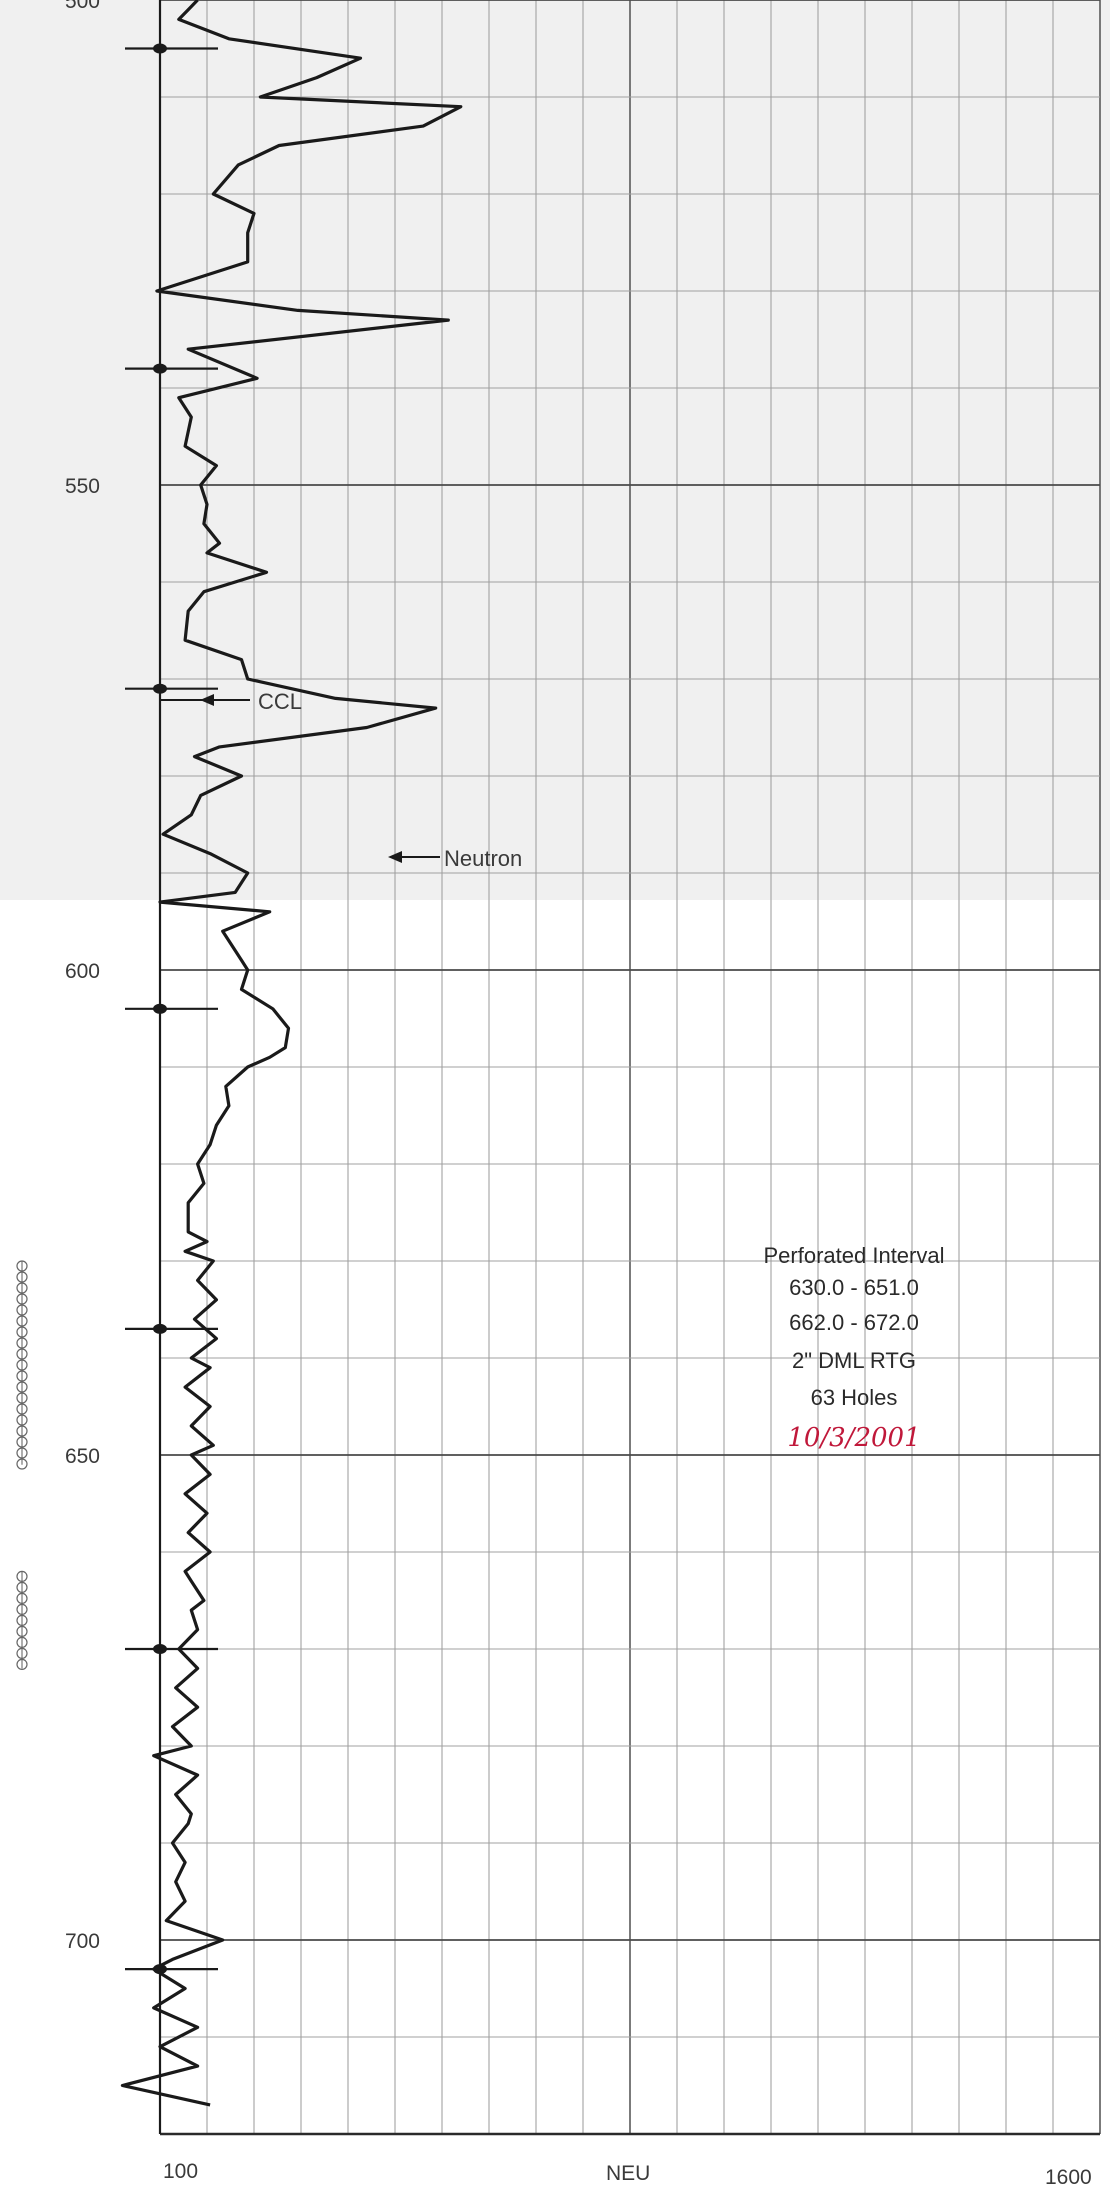 Image resolution: width=1110 pixels, height=2190 pixels. What do you see at coordinates (854, 1397) in the screenshot?
I see `perforation-note-line-5: 63 Holes` at bounding box center [854, 1397].